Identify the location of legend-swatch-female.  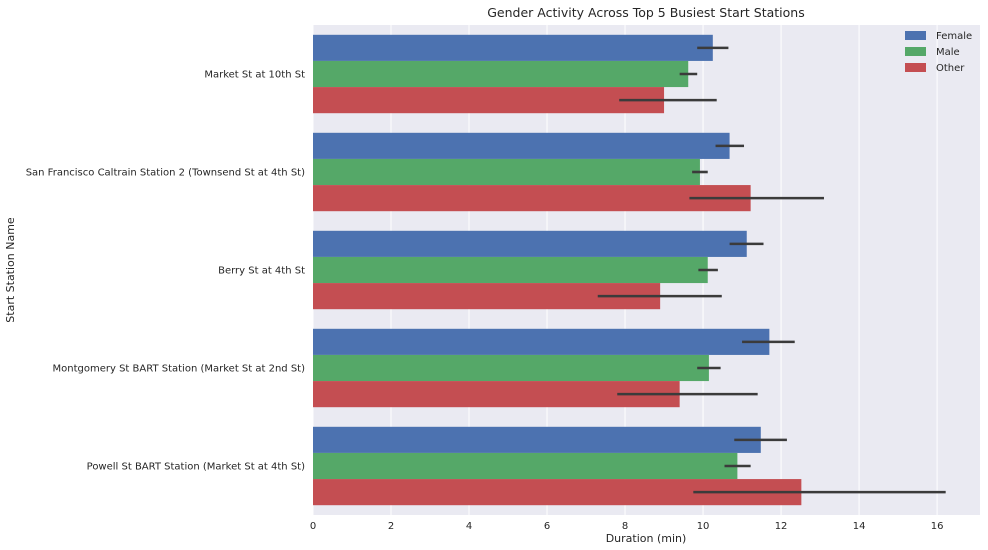
(915, 35).